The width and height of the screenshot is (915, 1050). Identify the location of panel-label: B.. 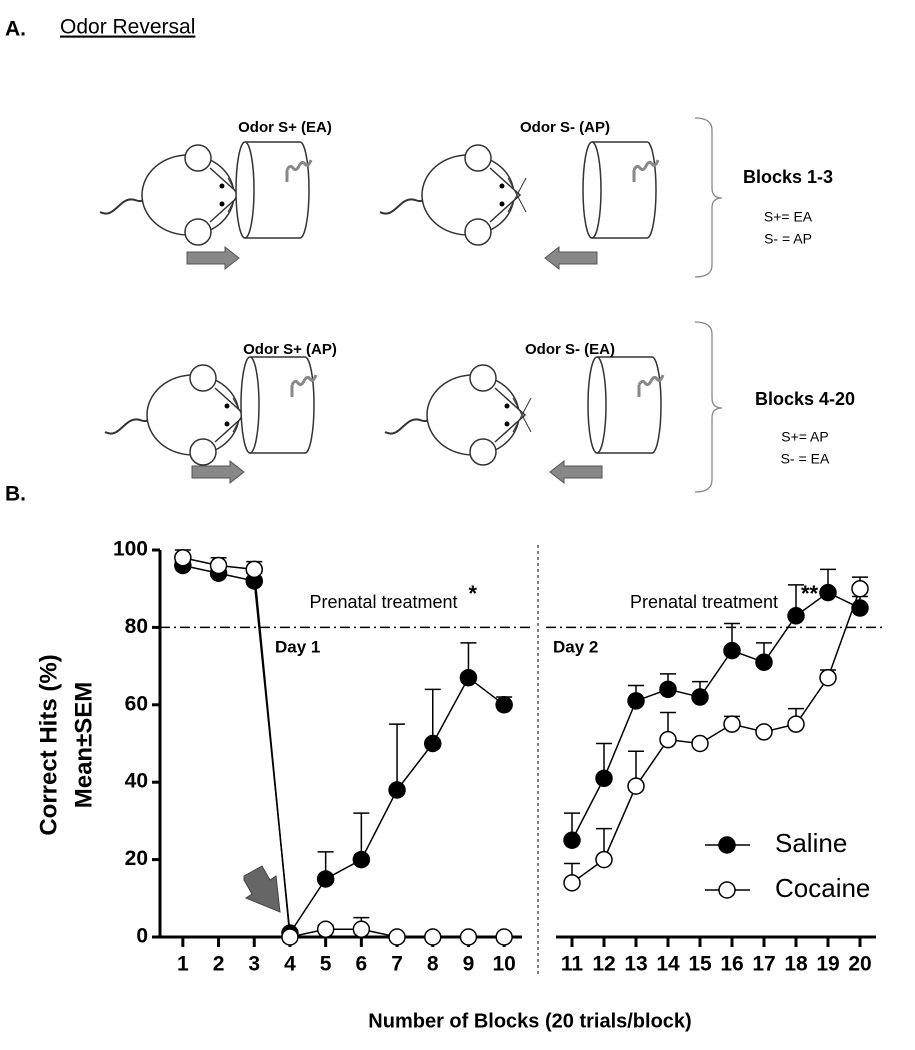
(15, 494).